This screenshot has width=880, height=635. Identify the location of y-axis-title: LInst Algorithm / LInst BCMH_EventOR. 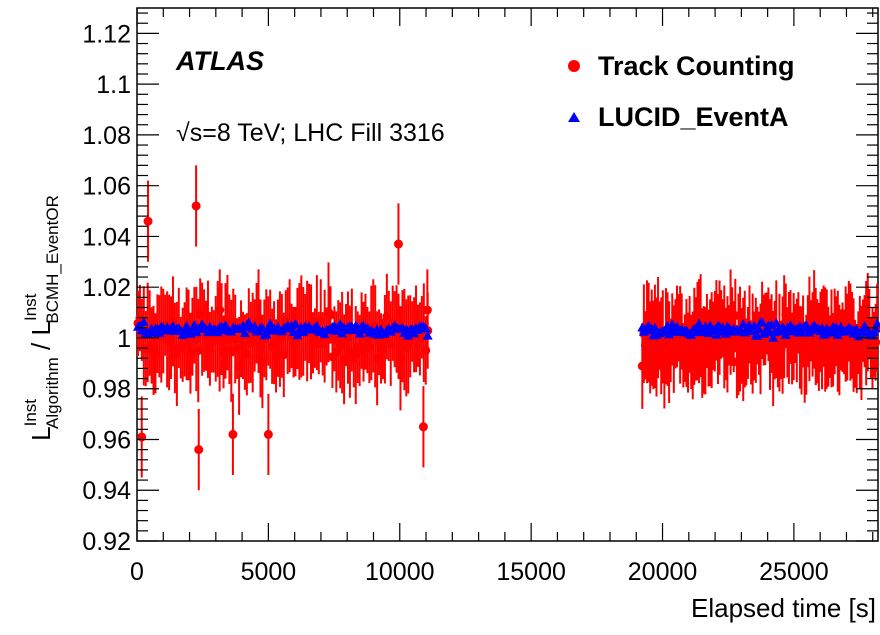
(41, 318).